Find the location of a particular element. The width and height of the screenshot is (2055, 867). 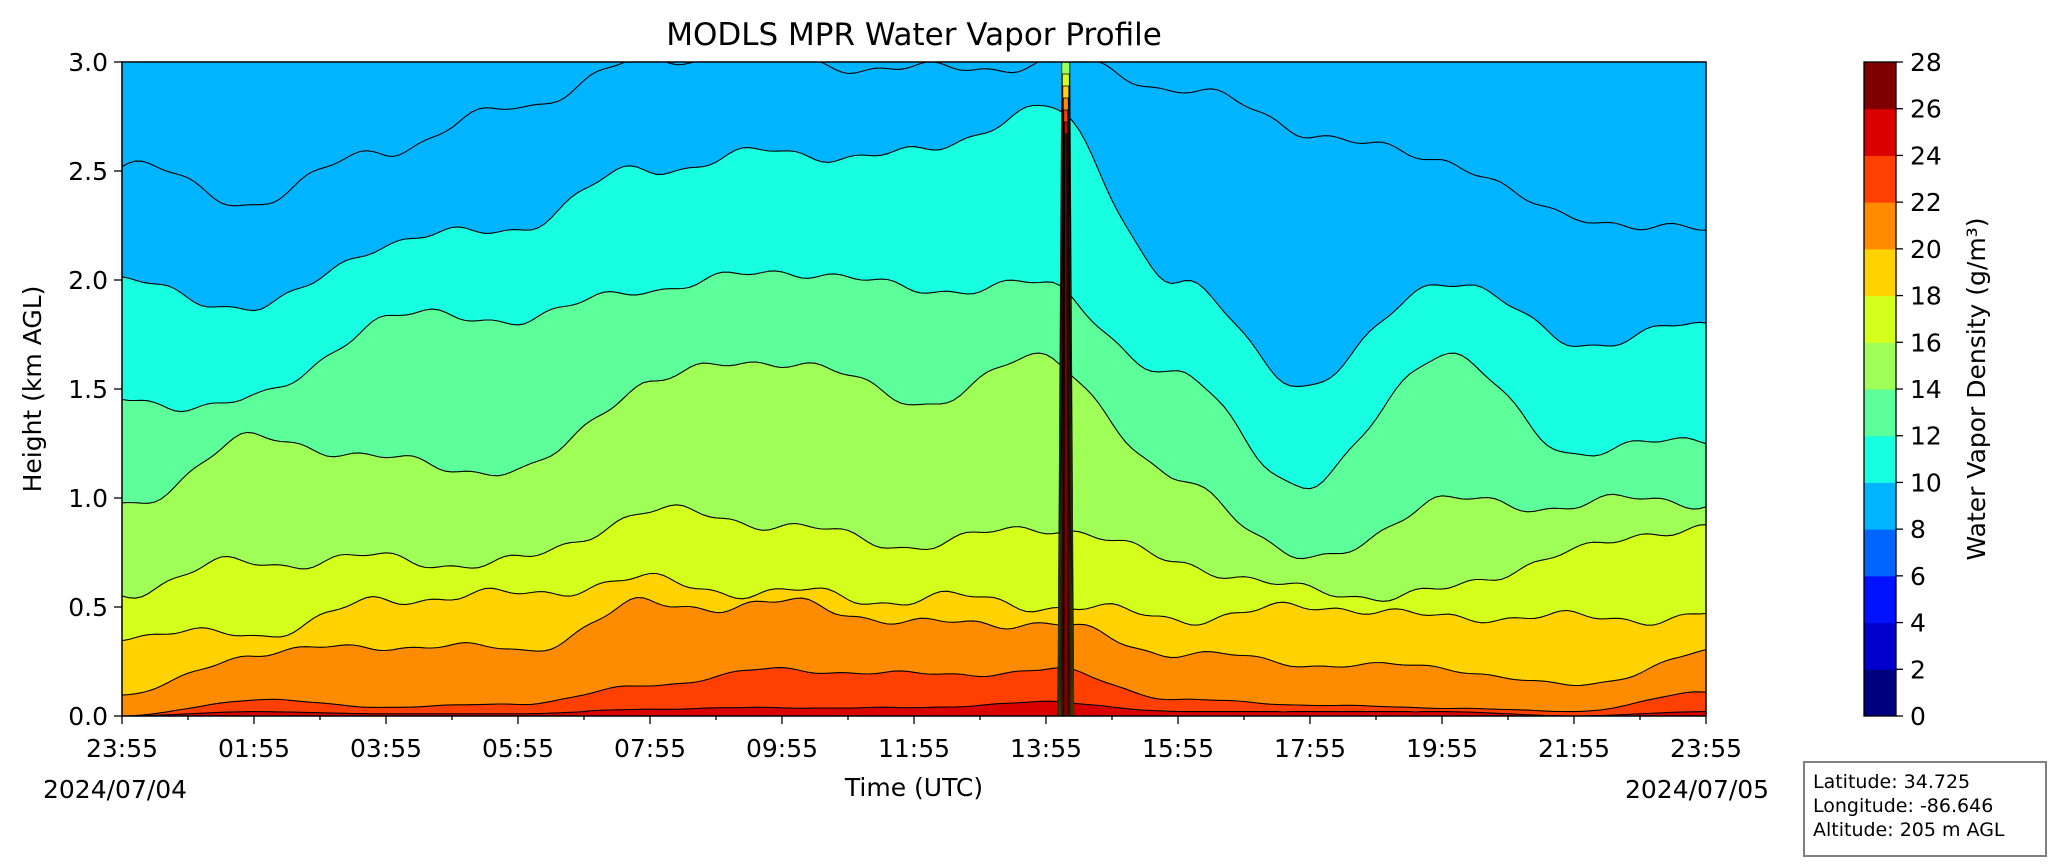

y-tick-label: 3.0 is located at coordinates (88, 62).